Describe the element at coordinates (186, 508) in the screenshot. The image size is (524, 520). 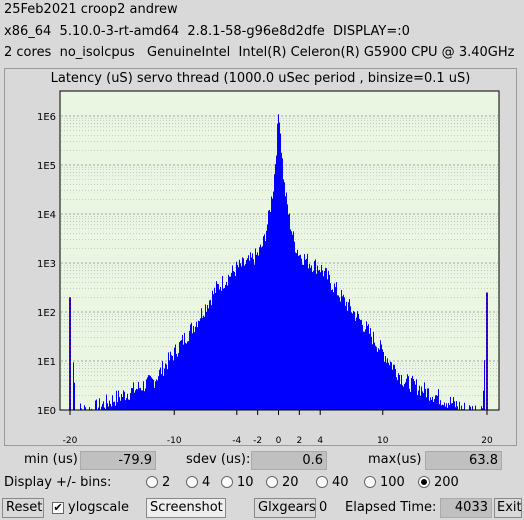
I see `screenshot-button: Screenshot` at that location.